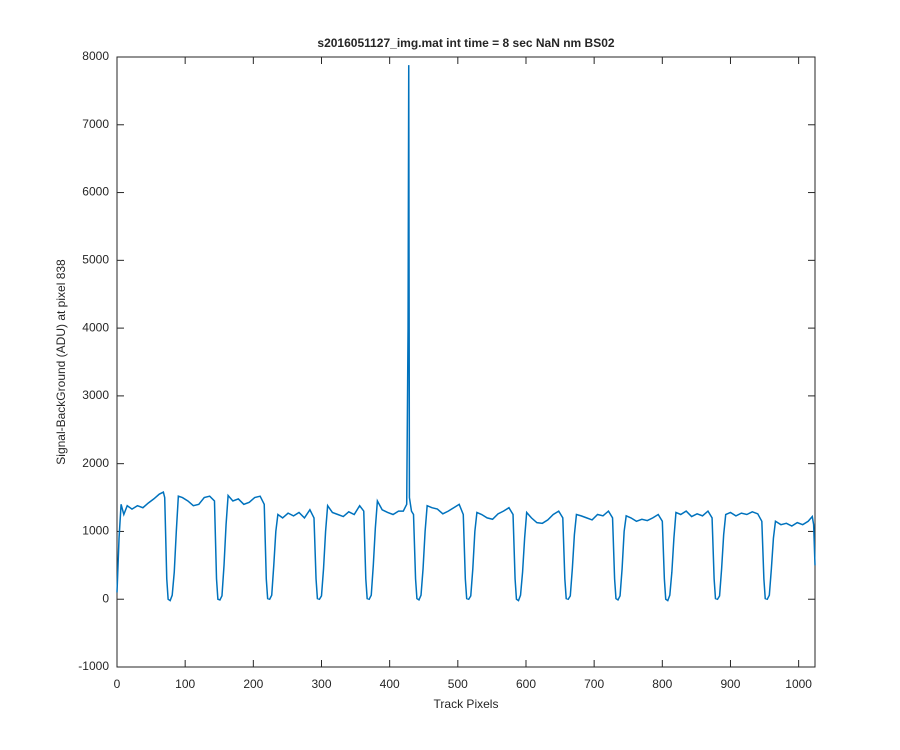 Image resolution: width=900 pixels, height=750 pixels. Describe the element at coordinates (185, 684) in the screenshot. I see `x-tick-label: 100` at that location.